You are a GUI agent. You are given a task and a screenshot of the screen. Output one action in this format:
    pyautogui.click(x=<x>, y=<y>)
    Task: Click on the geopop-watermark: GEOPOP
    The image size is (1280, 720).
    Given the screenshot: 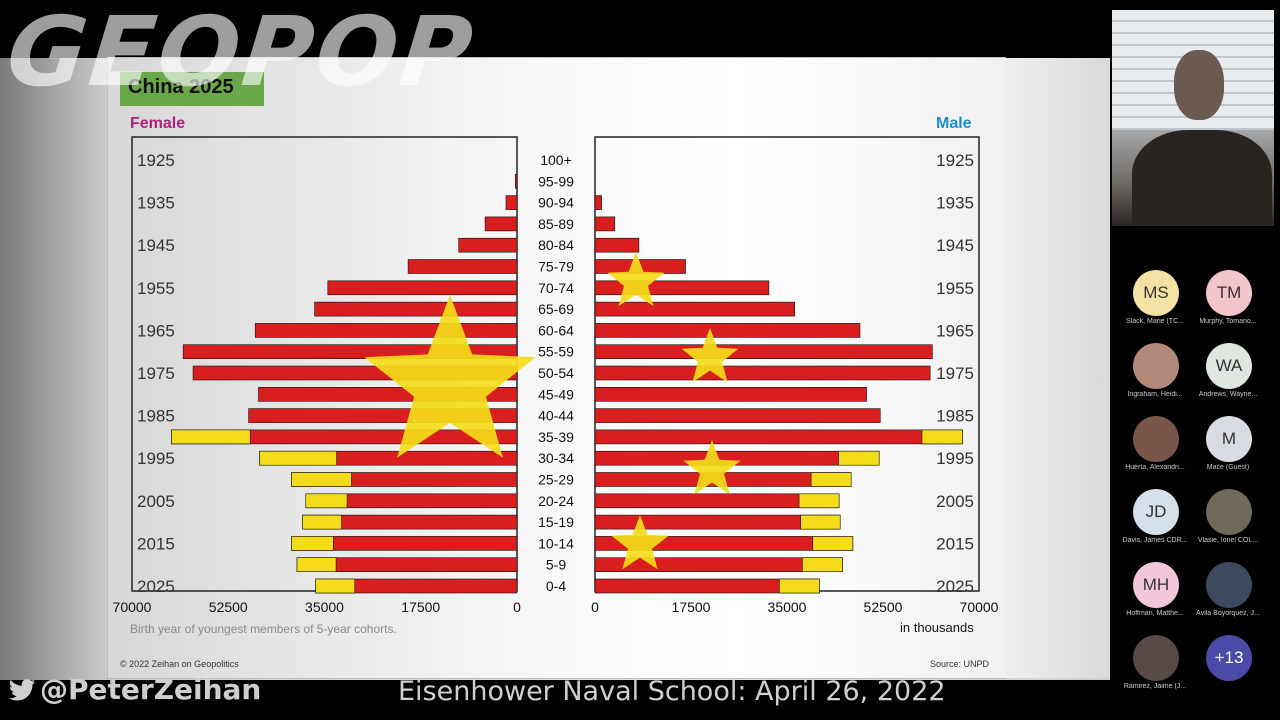 What is the action you would take?
    pyautogui.click(x=241, y=54)
    